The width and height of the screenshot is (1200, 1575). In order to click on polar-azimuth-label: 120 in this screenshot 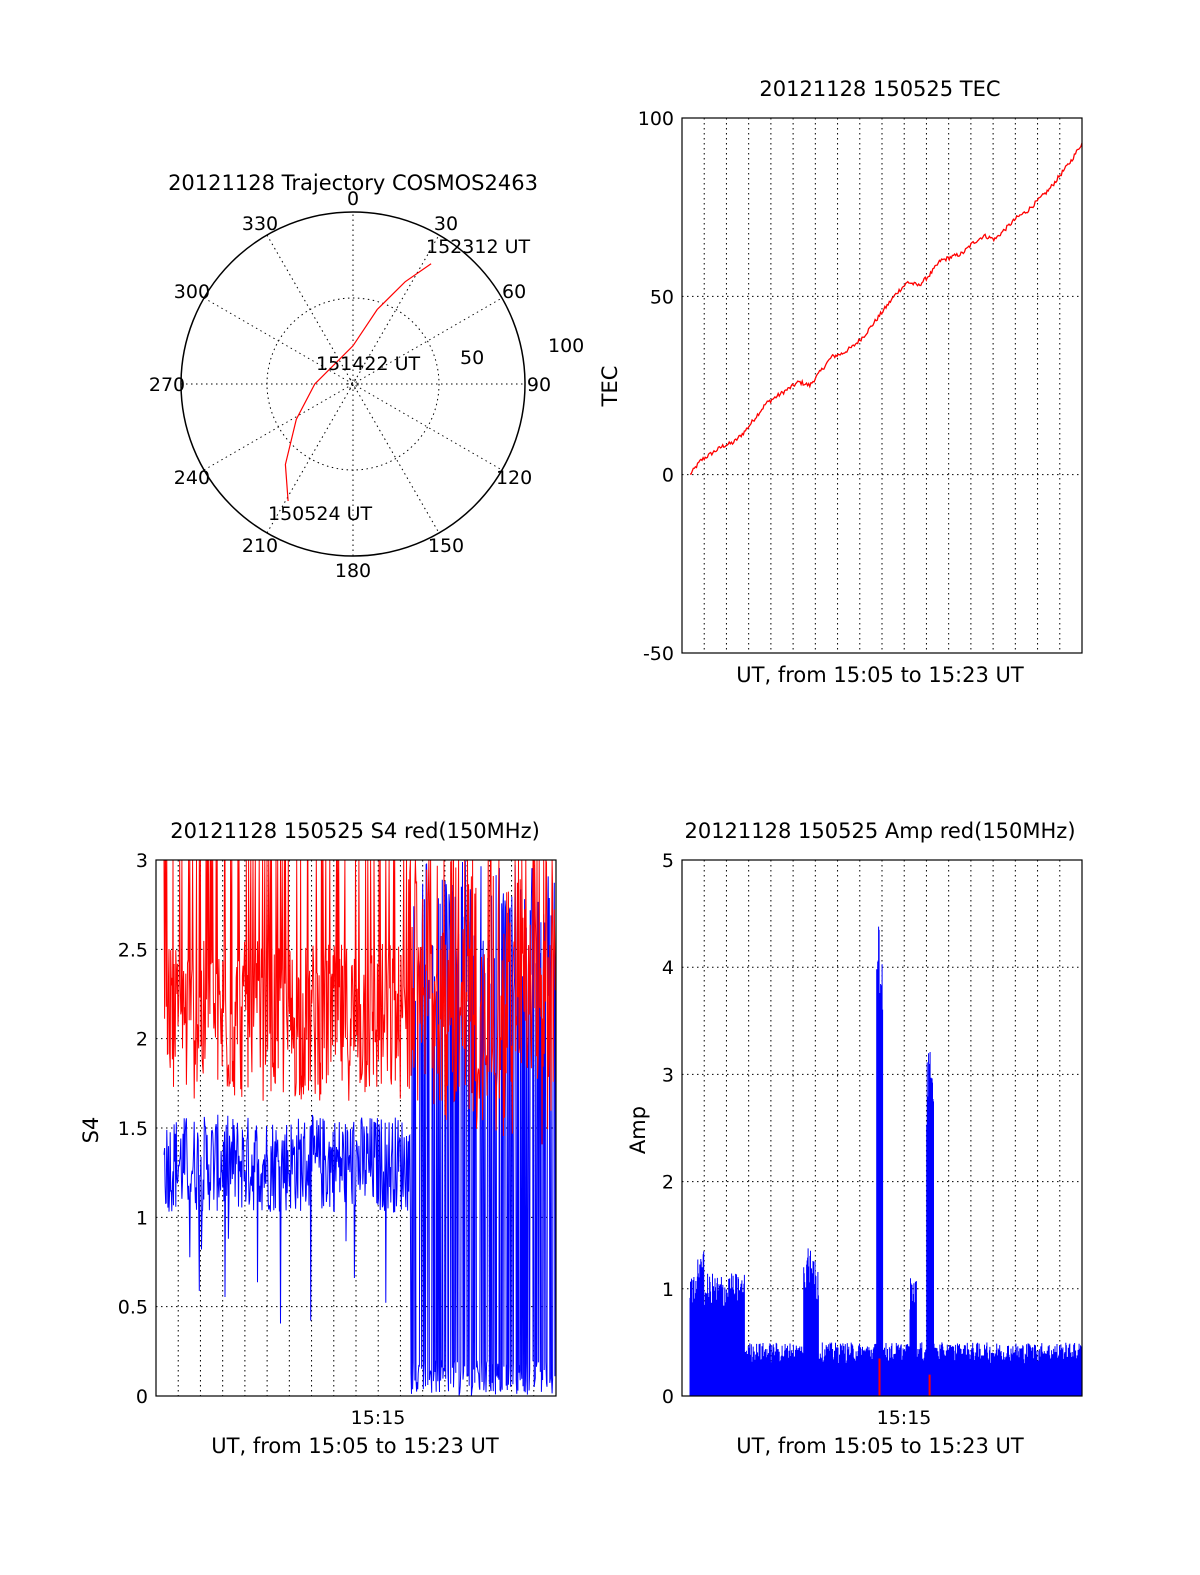, I will do `click(514, 478)`.